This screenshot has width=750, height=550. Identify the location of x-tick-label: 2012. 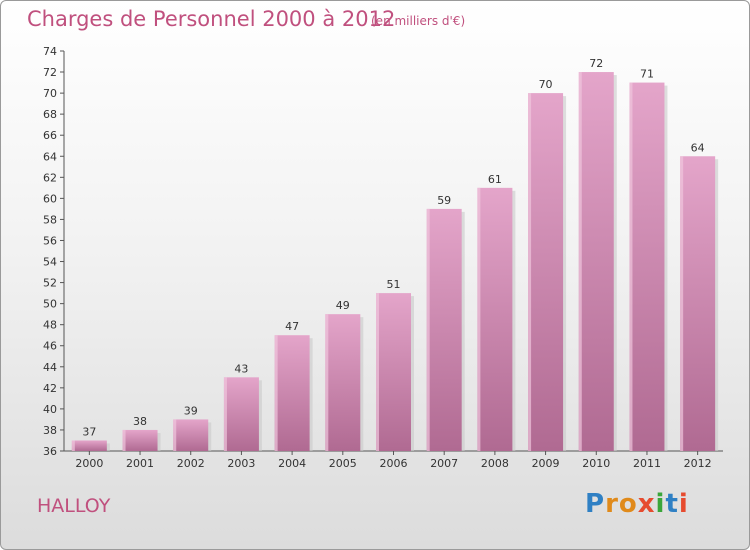
(698, 463).